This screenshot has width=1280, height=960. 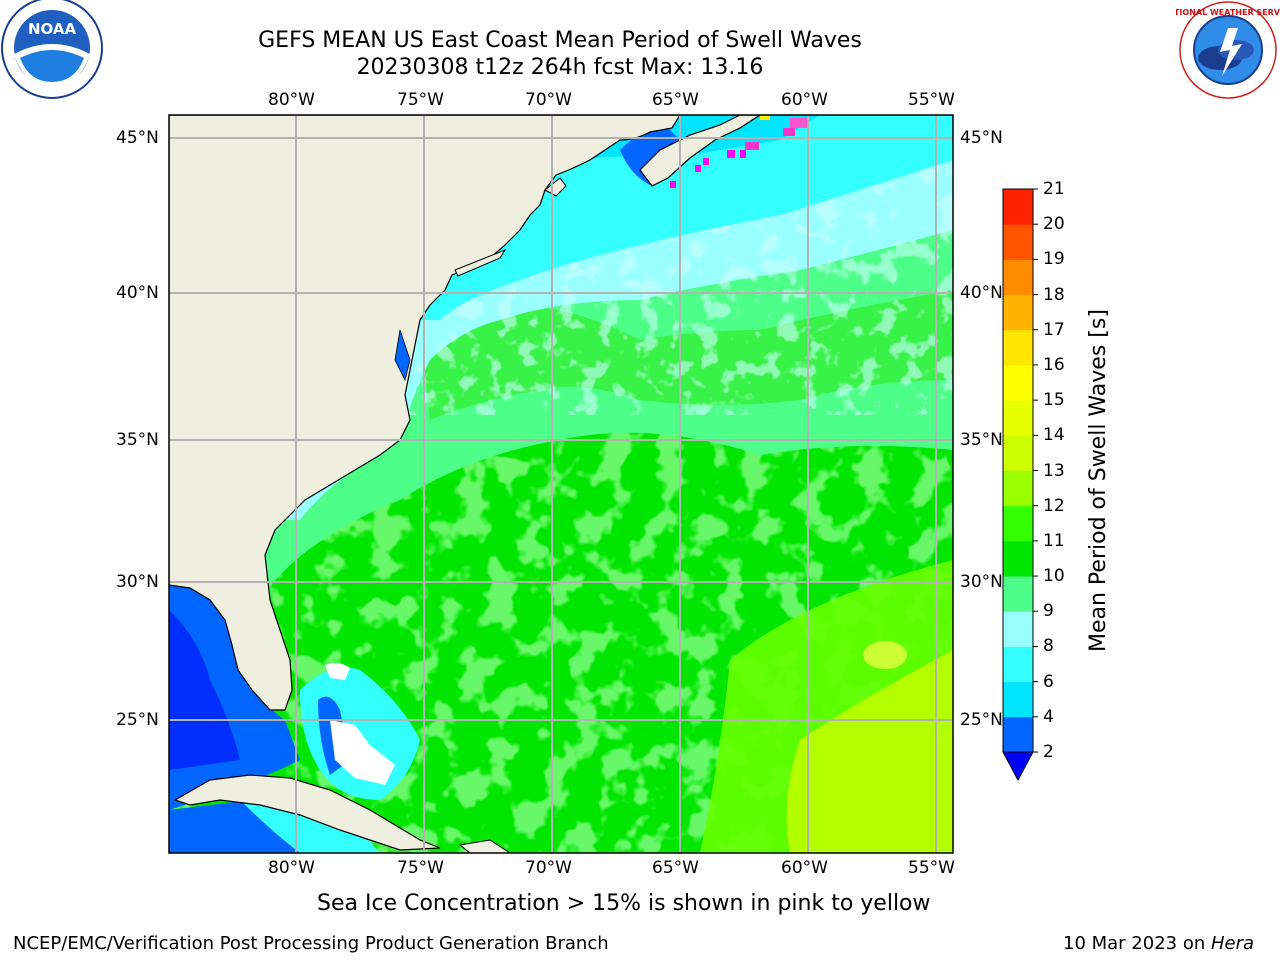 I want to click on lon-label-top-55w: 55°W, so click(x=931, y=100).